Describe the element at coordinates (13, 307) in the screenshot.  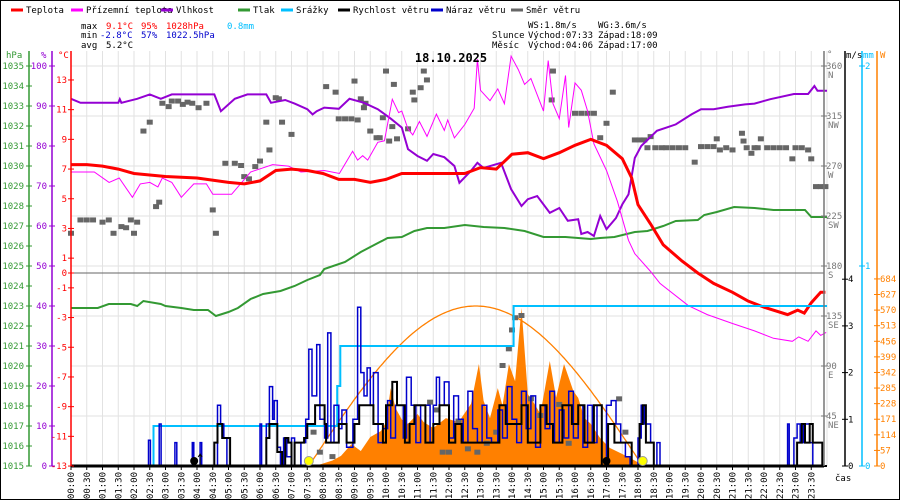
I see `pressure-tick-label: 1023` at that location.